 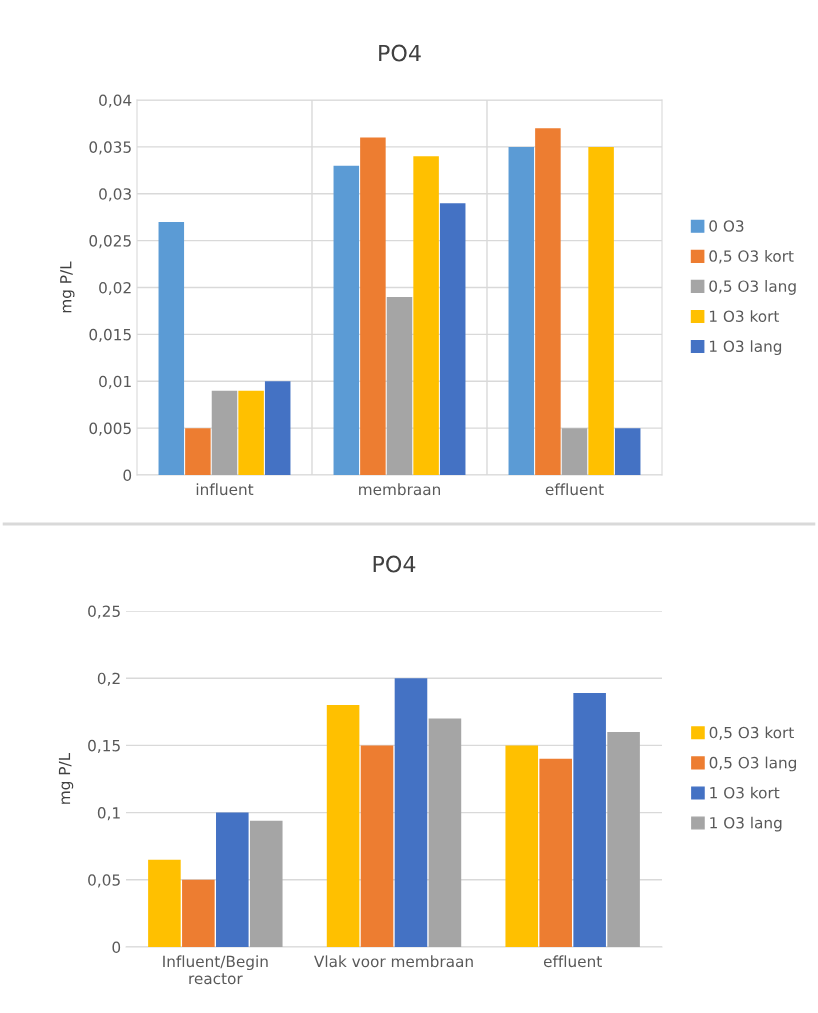 I want to click on y-tick-label: 0,2, so click(x=108, y=679).